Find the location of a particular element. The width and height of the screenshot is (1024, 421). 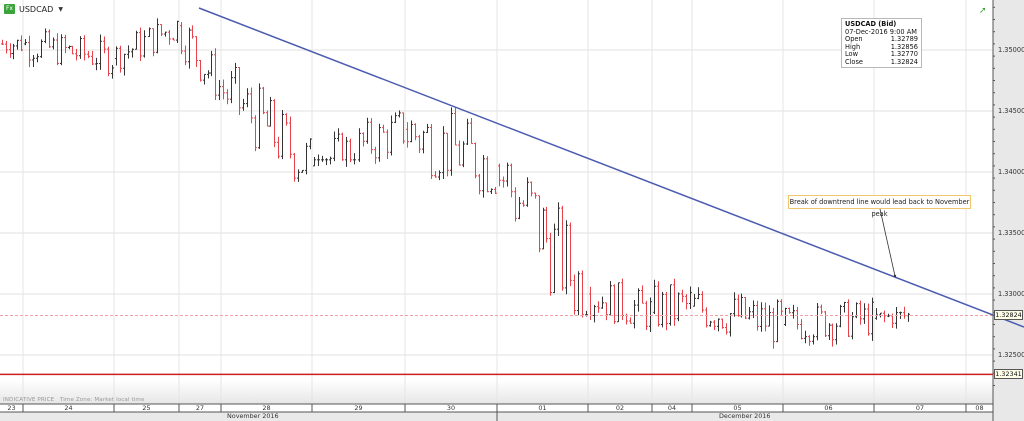

date-tick: 08 is located at coordinates (979, 408).